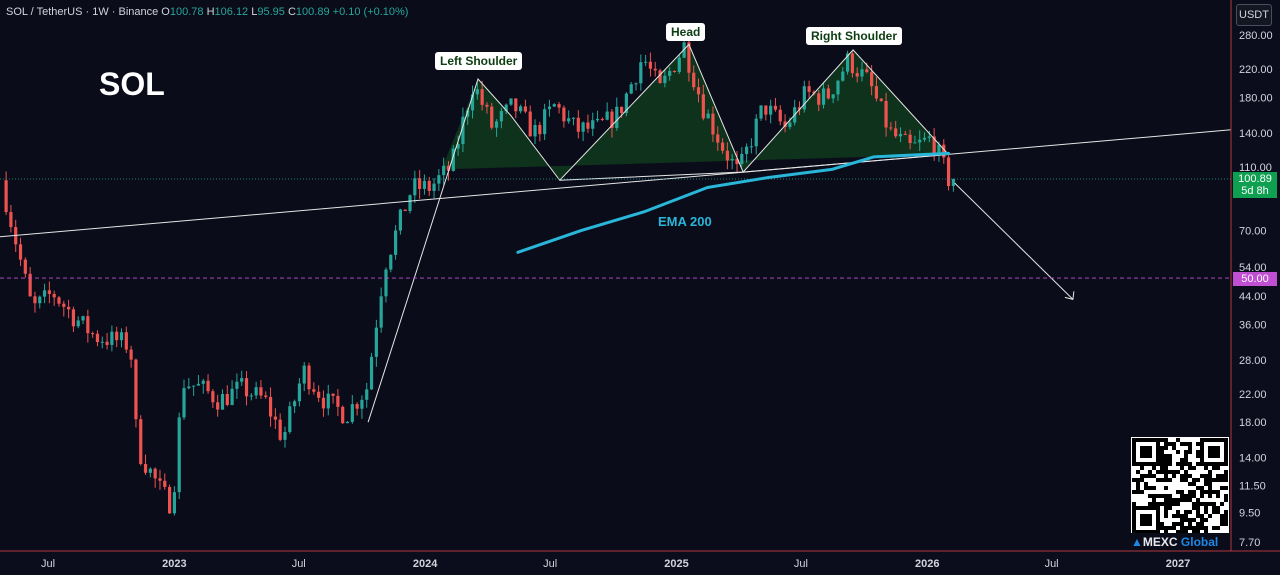  What do you see at coordinates (1255, 279) in the screenshot?
I see `support-level-tag: 50.00` at bounding box center [1255, 279].